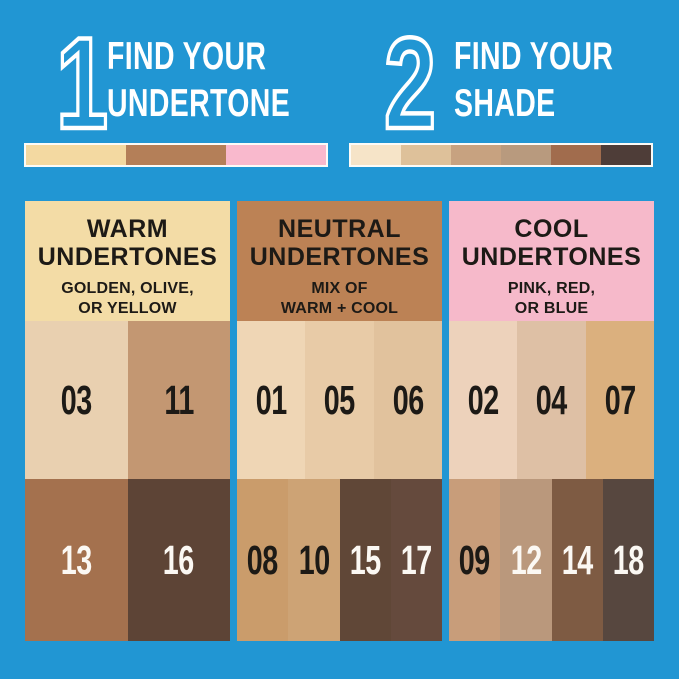 This screenshot has height=679, width=679. I want to click on shade-swatch-14: 14, so click(577, 560).